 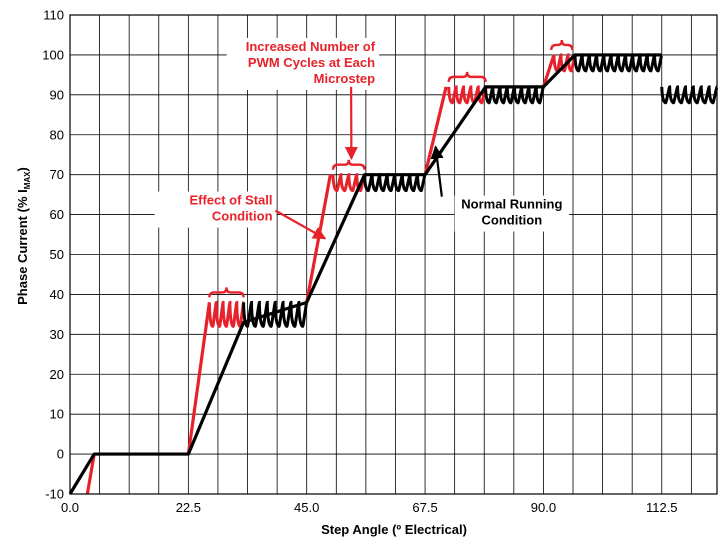 What do you see at coordinates (57, 334) in the screenshot?
I see `y-tick-label: 30` at bounding box center [57, 334].